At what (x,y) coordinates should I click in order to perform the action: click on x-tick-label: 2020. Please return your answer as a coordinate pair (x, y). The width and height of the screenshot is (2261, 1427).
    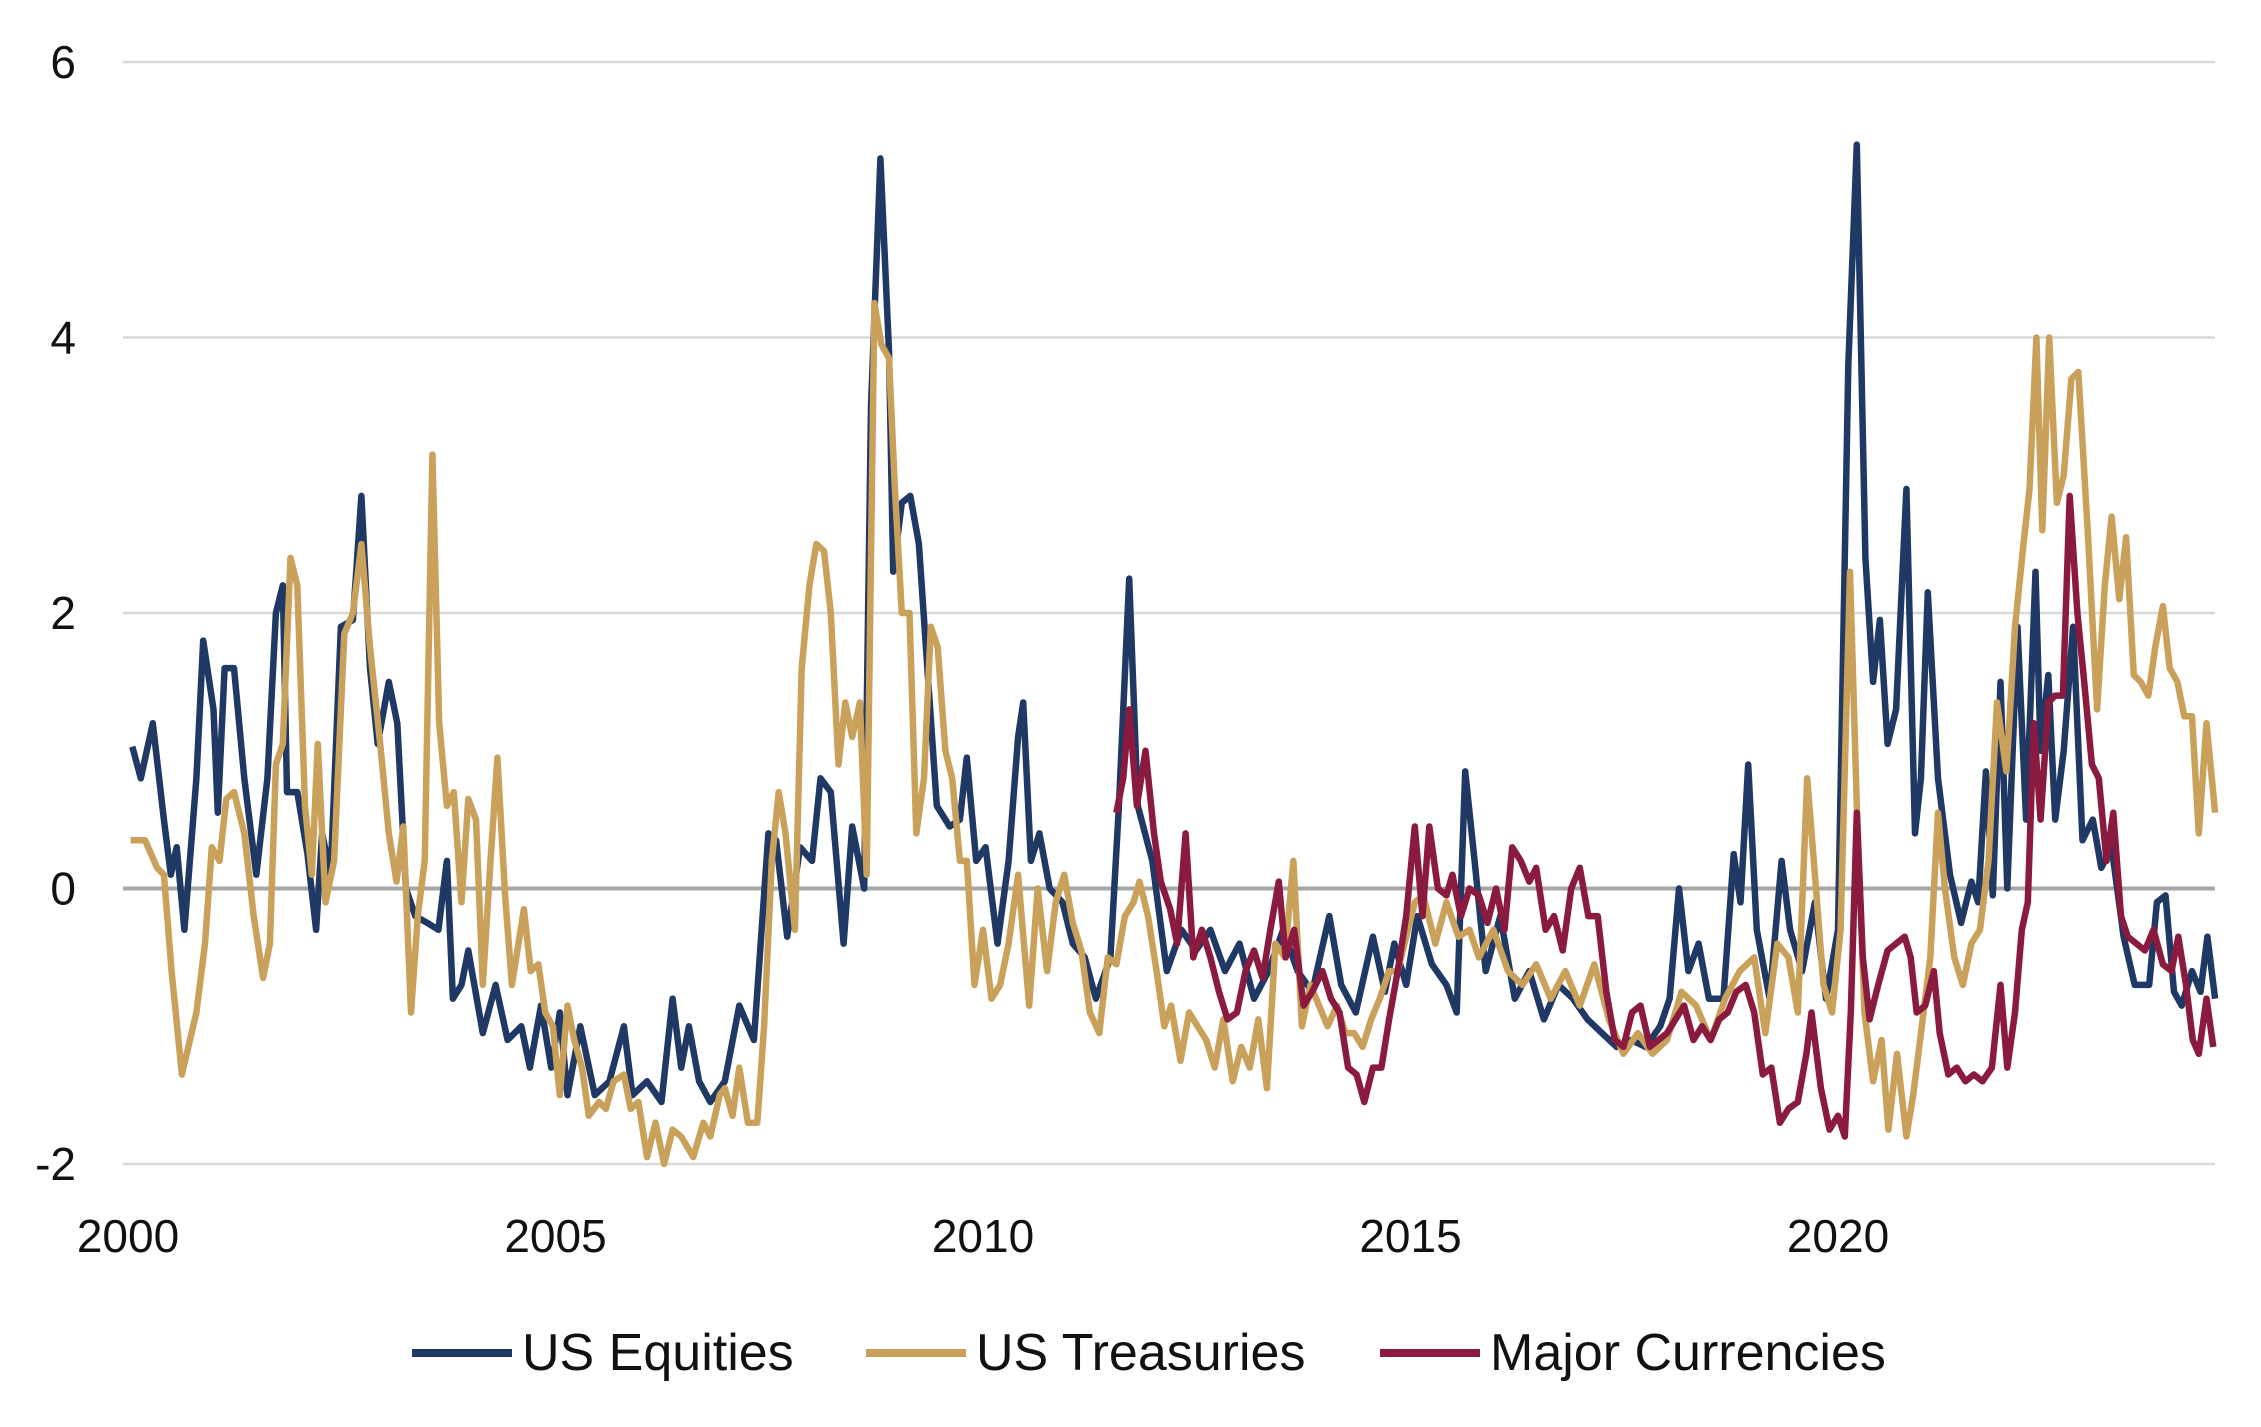
    Looking at the image, I should click on (1838, 1236).